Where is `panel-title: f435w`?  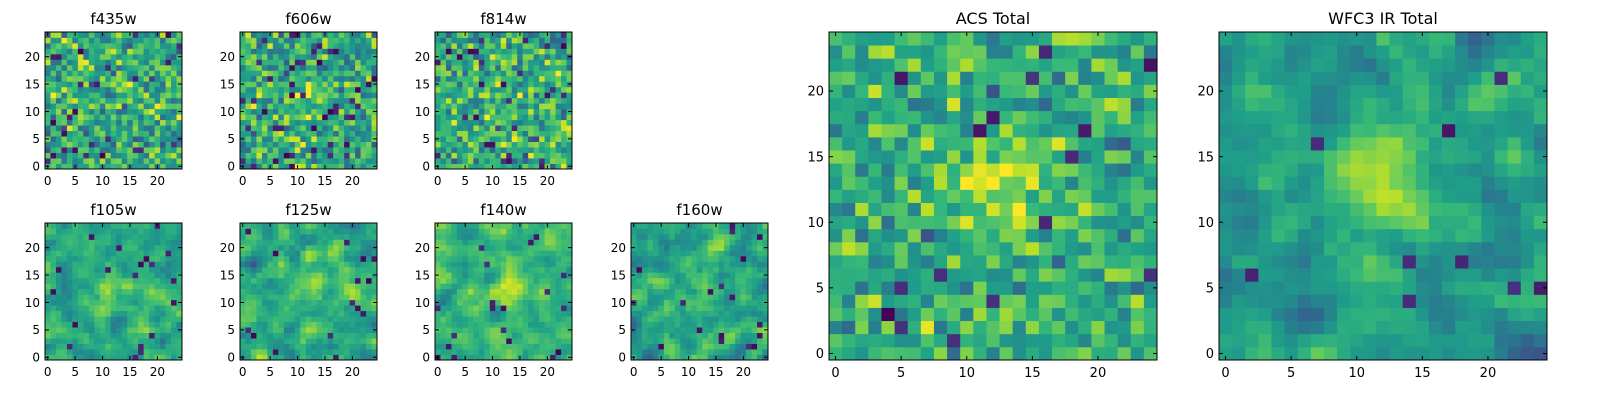 panel-title: f435w is located at coordinates (113, 19).